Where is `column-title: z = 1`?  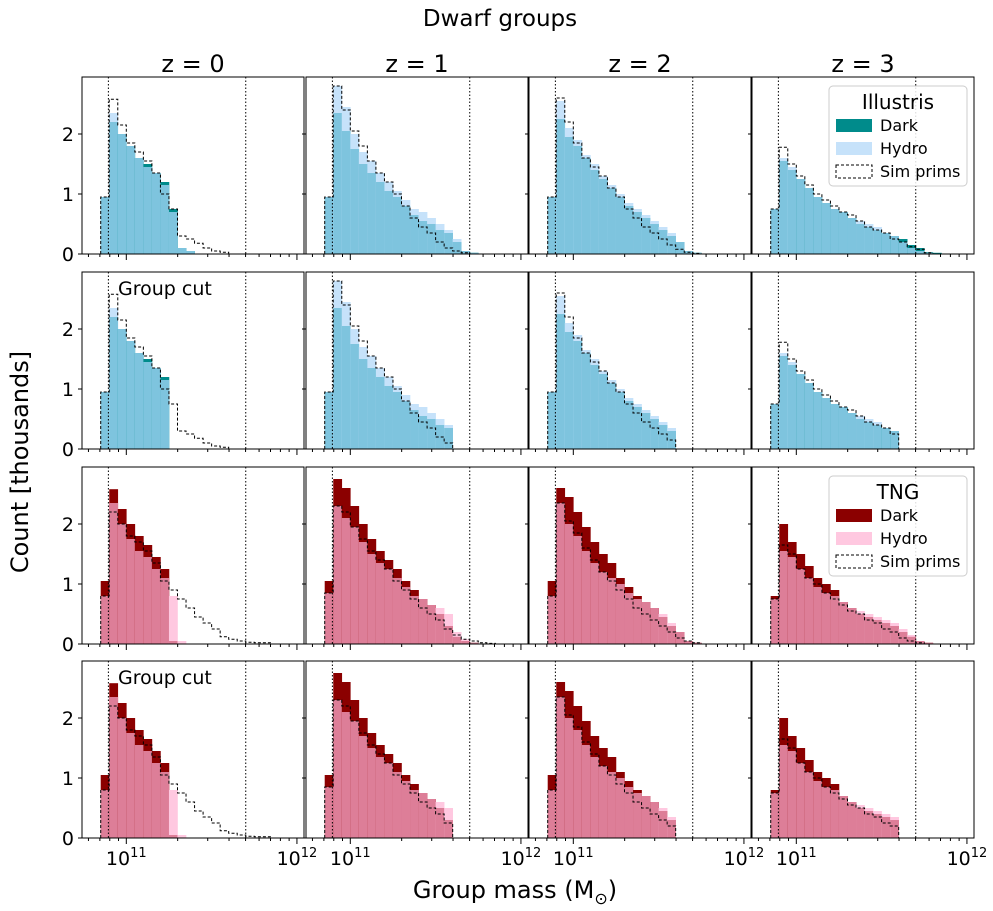 column-title: z = 1 is located at coordinates (416, 64).